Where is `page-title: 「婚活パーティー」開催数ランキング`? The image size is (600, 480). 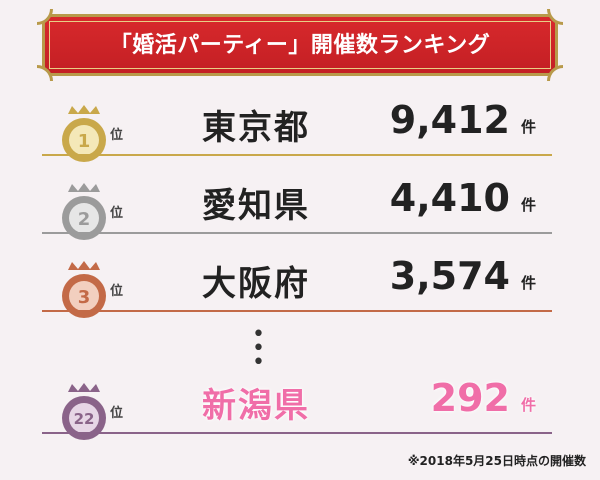
page-title: 「婚活パーティー」開催数ランキング is located at coordinates (300, 45).